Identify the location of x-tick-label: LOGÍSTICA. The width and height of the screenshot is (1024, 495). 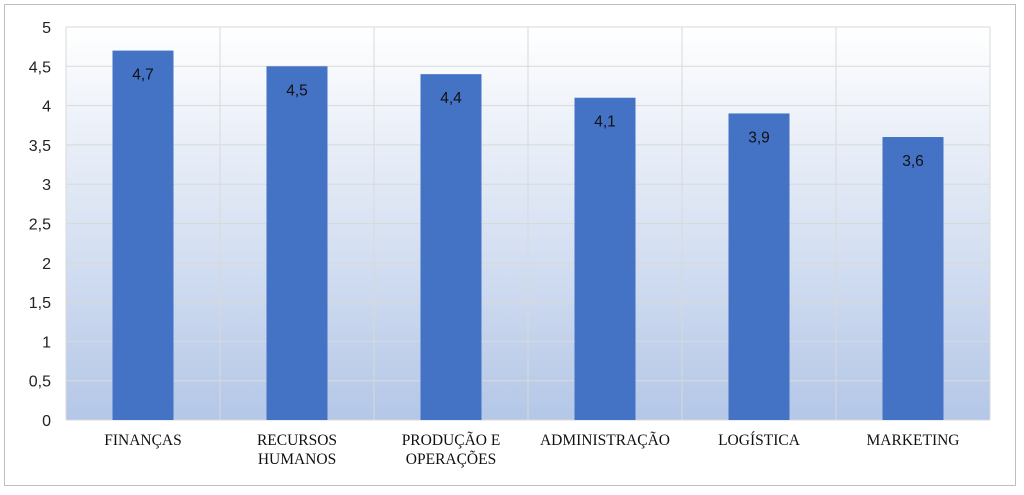
(759, 440).